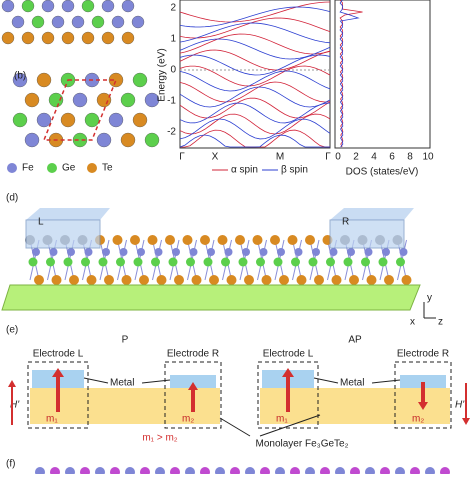 The image size is (474, 479). I want to click on electrode-box, so click(288, 395).